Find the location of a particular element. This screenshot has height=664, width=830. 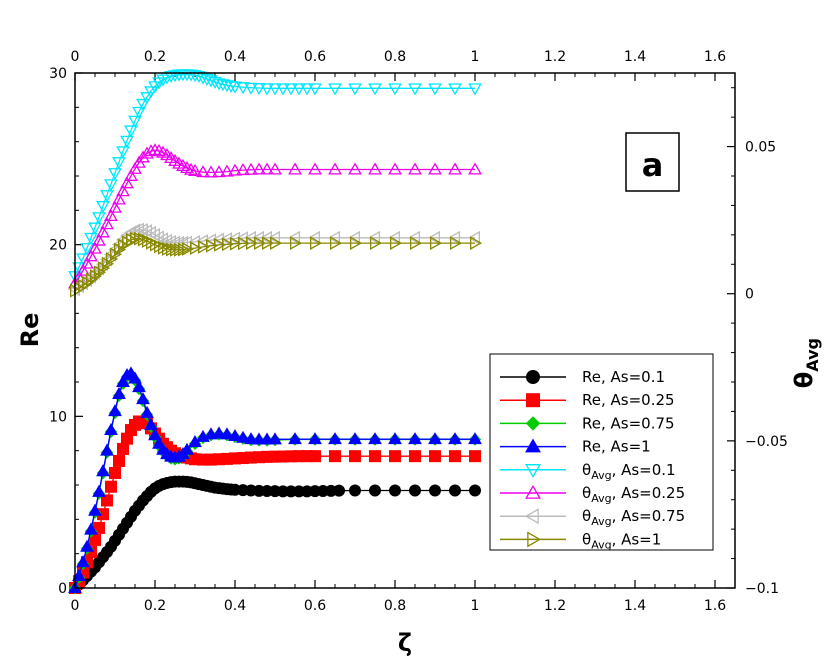

legend-label-rest: , As=1 is located at coordinates (637, 539).